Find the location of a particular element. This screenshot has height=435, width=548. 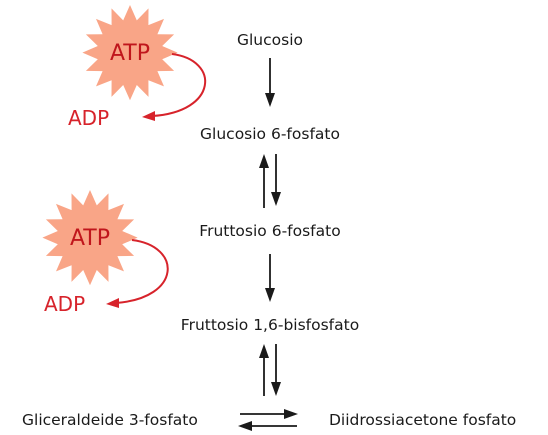

cofactor-group-1: ATP ADP is located at coordinates (137, 67).